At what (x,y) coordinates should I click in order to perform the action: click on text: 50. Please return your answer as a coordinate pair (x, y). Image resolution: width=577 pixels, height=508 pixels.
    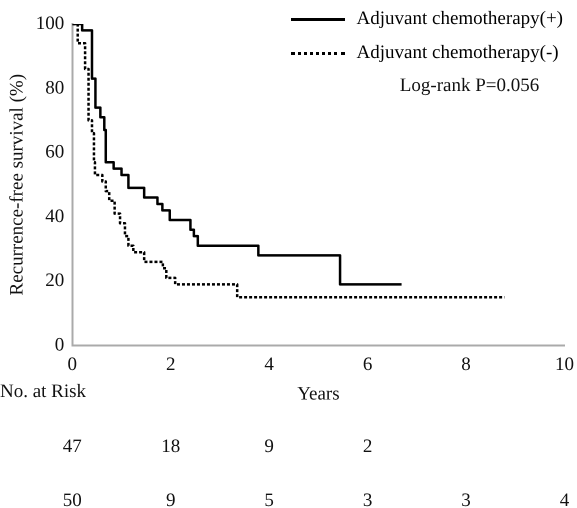
    Looking at the image, I should click on (72, 499).